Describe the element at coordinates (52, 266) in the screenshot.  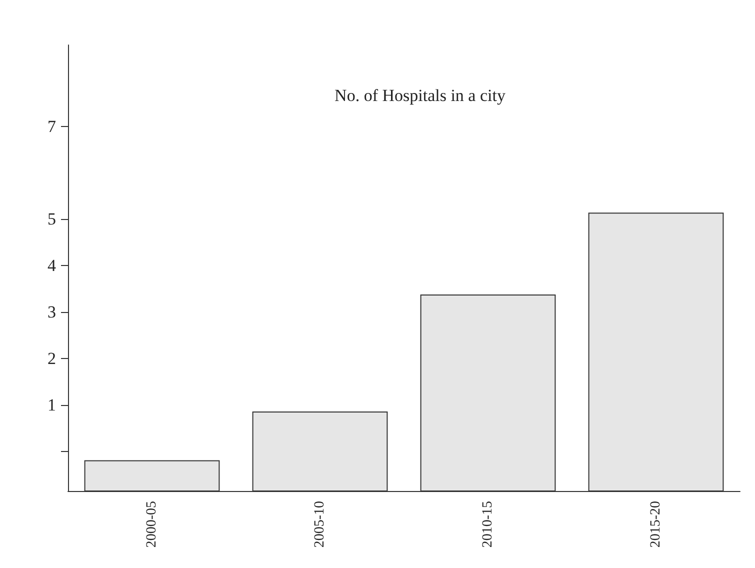
I see `y-tick-label: 4` at that location.